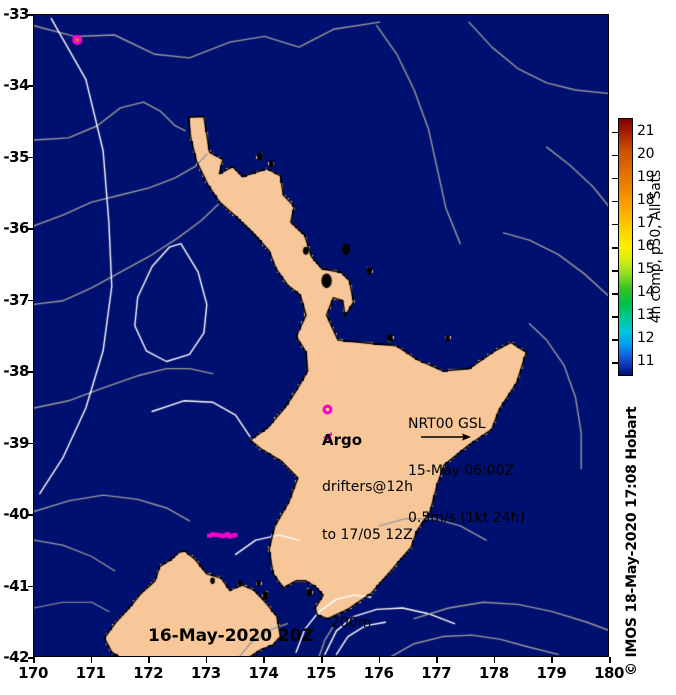 The image size is (676, 695). Describe the element at coordinates (90, 673) in the screenshot. I see `x-axis-tick-label: 171` at that location.